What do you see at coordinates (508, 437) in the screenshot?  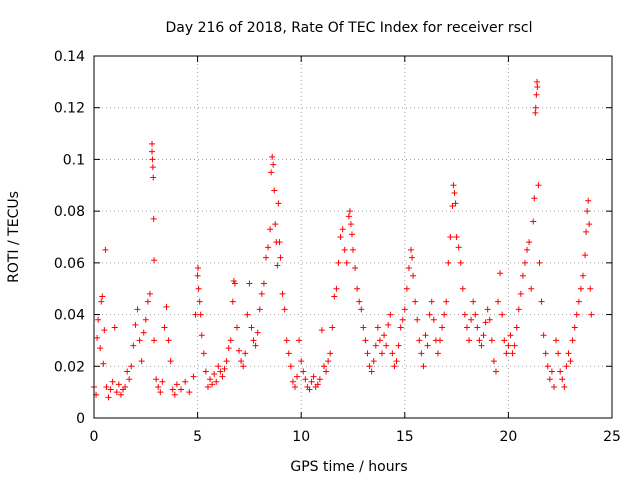 I see `x-tick-label: 20` at bounding box center [508, 437].